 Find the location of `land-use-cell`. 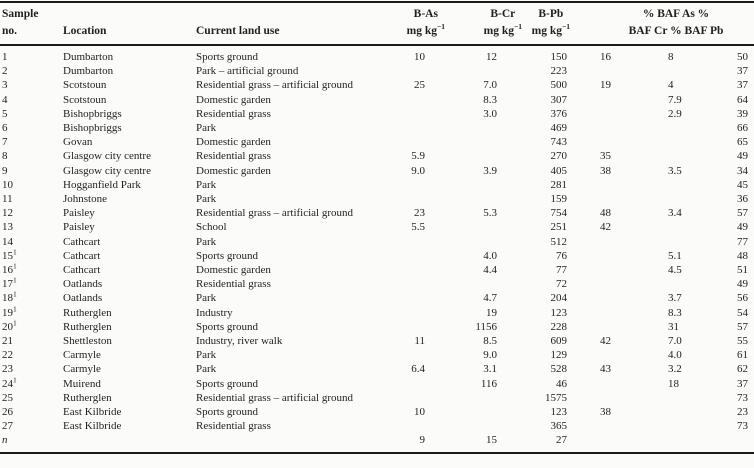

land-use-cell is located at coordinates (279, 442).